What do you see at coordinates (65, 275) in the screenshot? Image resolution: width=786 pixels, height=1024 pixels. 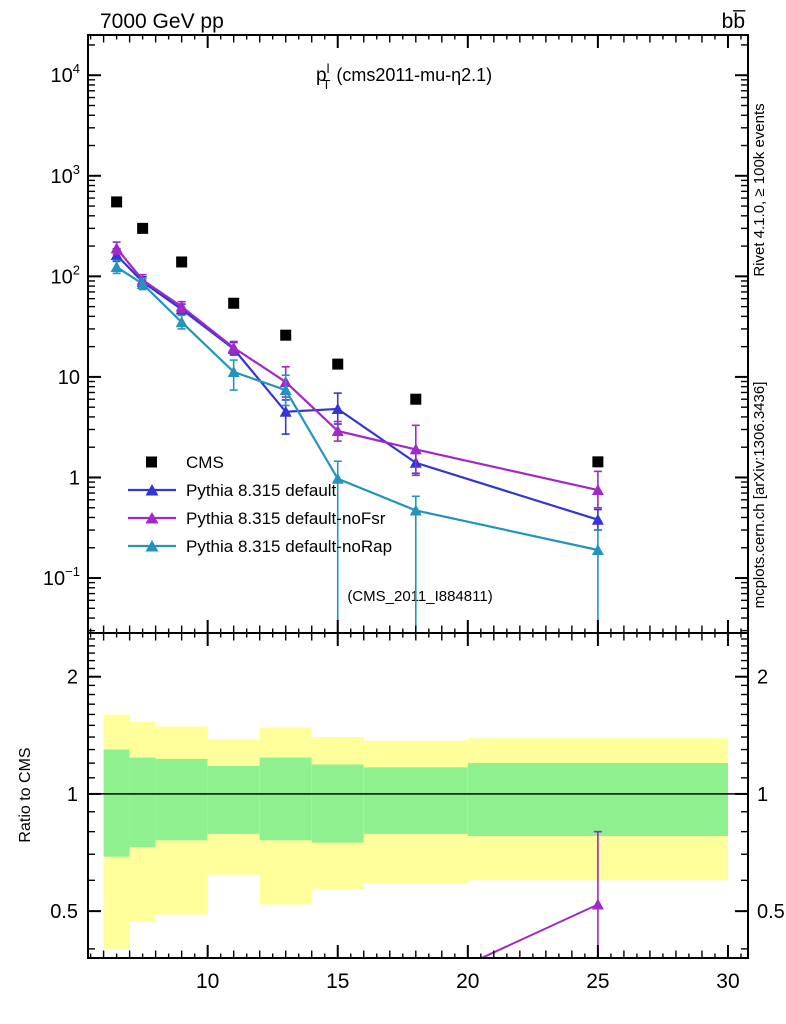 I see `axis-tick-label: 10²` at bounding box center [65, 275].